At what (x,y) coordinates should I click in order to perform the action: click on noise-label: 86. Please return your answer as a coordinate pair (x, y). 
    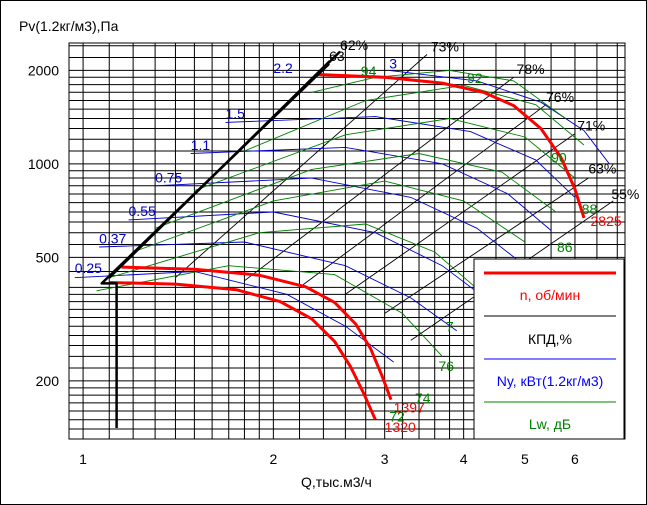
    Looking at the image, I should click on (565, 247).